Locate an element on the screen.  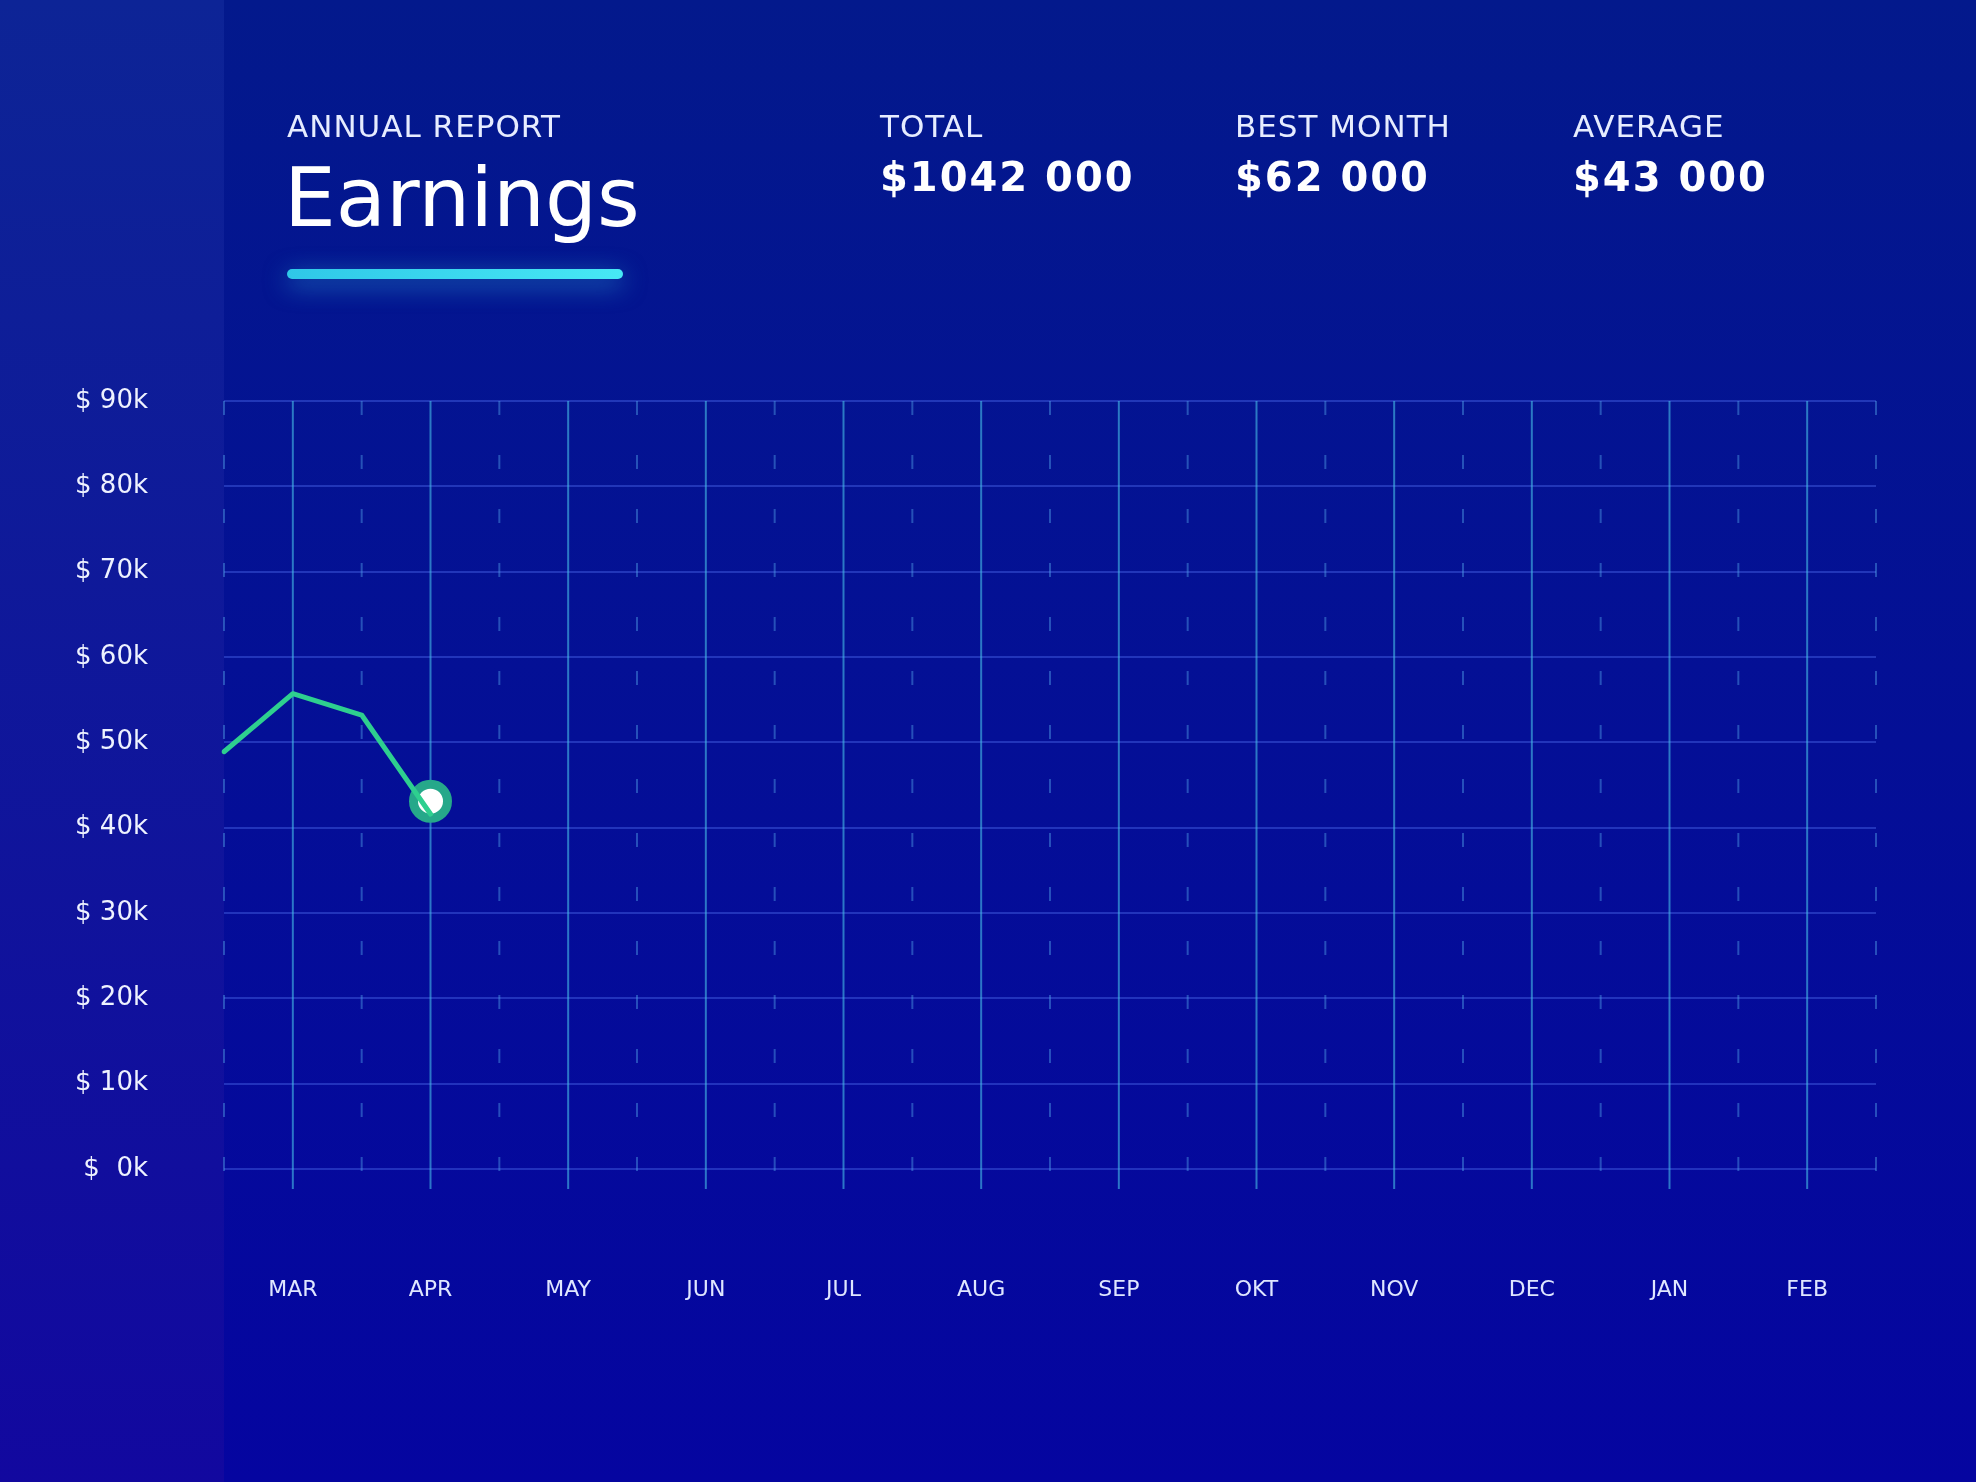
text: $1042 000 is located at coordinates (1007, 177).